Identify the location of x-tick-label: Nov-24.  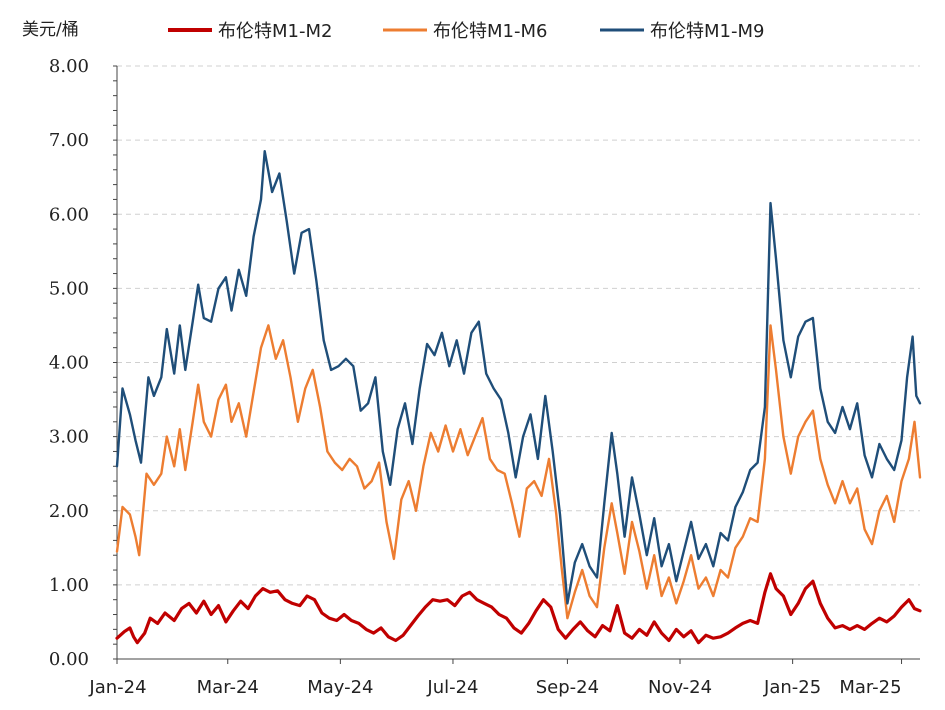
(680, 687).